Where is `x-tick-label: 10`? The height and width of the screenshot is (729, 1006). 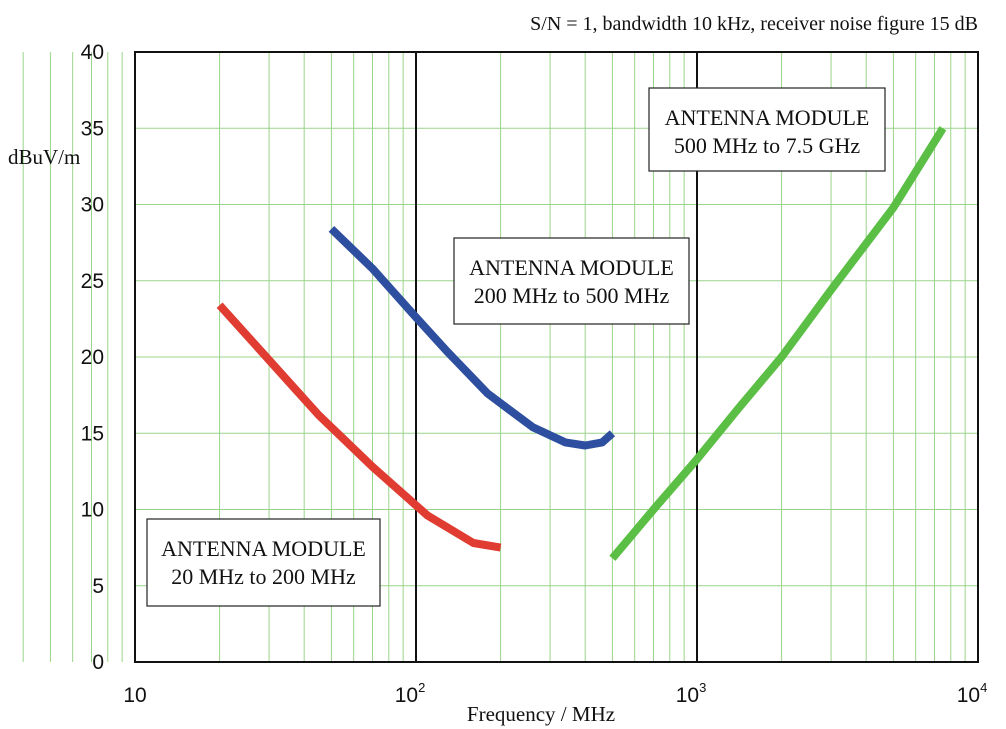 x-tick-label: 10 is located at coordinates (134, 695).